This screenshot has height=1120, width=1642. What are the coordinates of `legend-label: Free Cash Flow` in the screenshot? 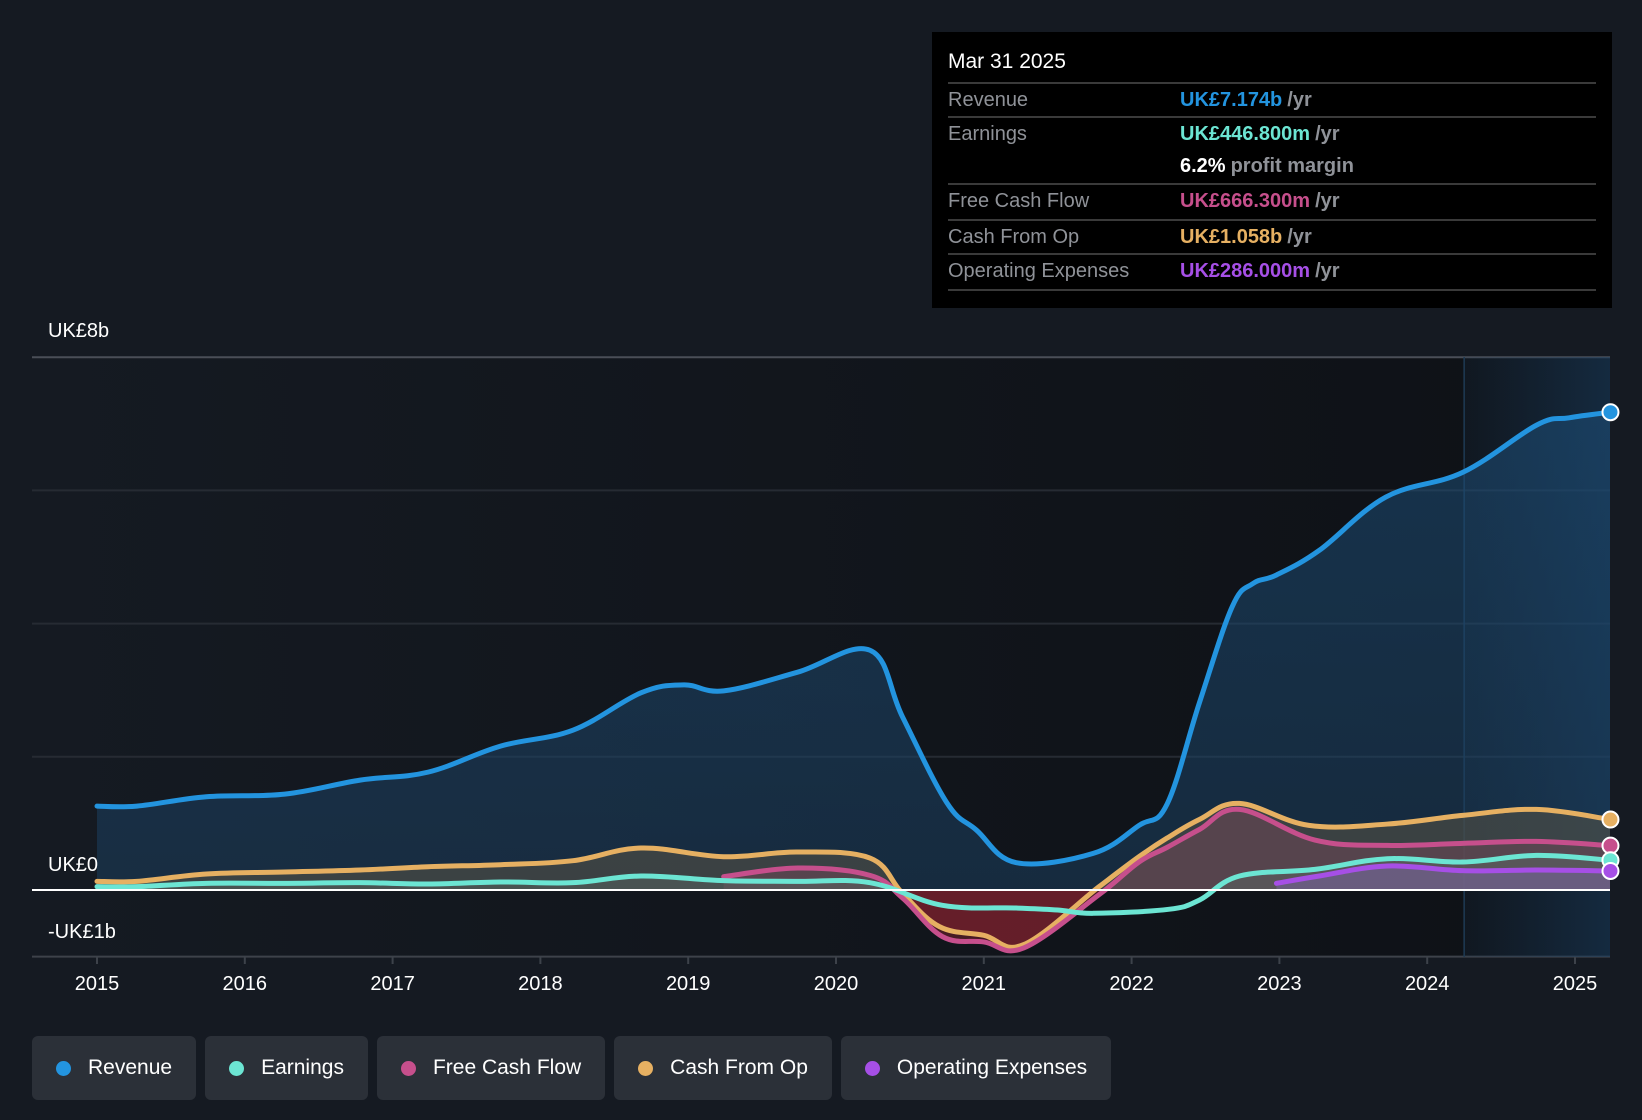 It's located at (507, 1067).